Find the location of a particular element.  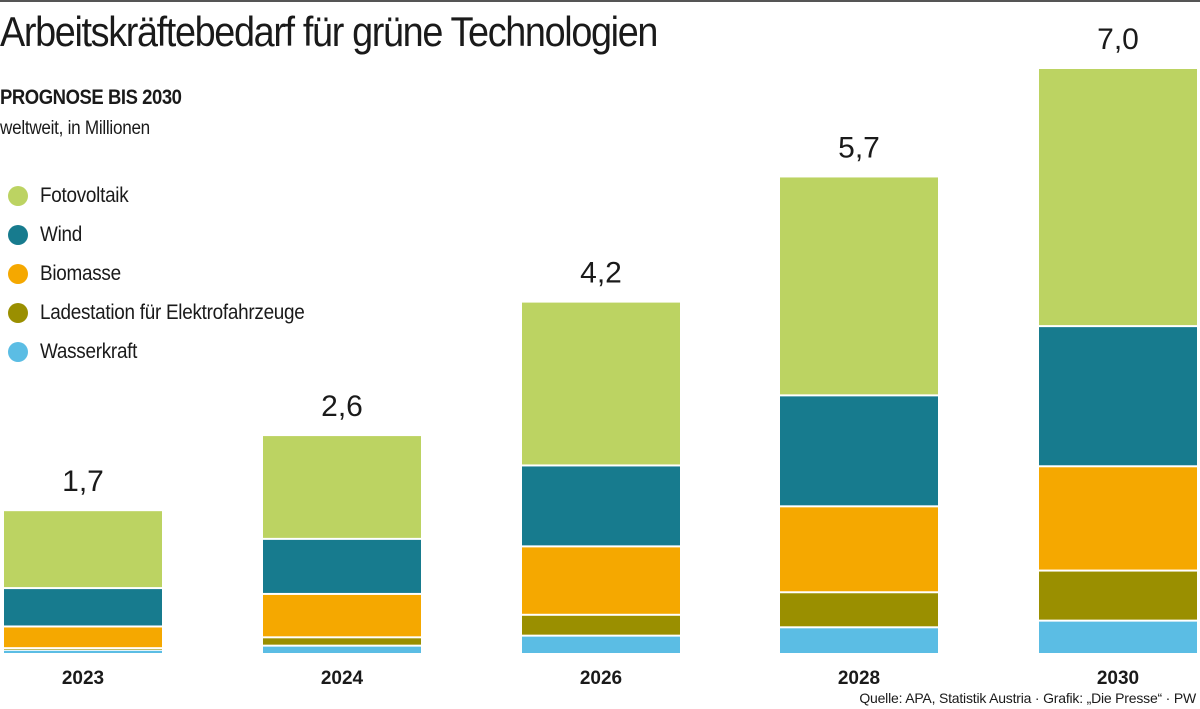

bar-segment-biomasse-2024 is located at coordinates (342, 615).